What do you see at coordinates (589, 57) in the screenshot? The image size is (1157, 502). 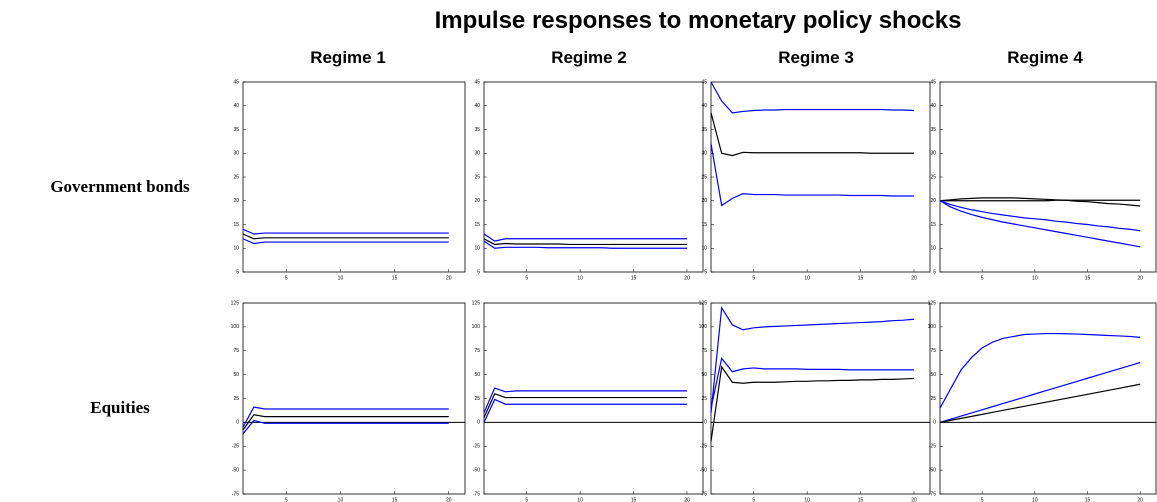 I see `column-title: Regime 2` at bounding box center [589, 57].